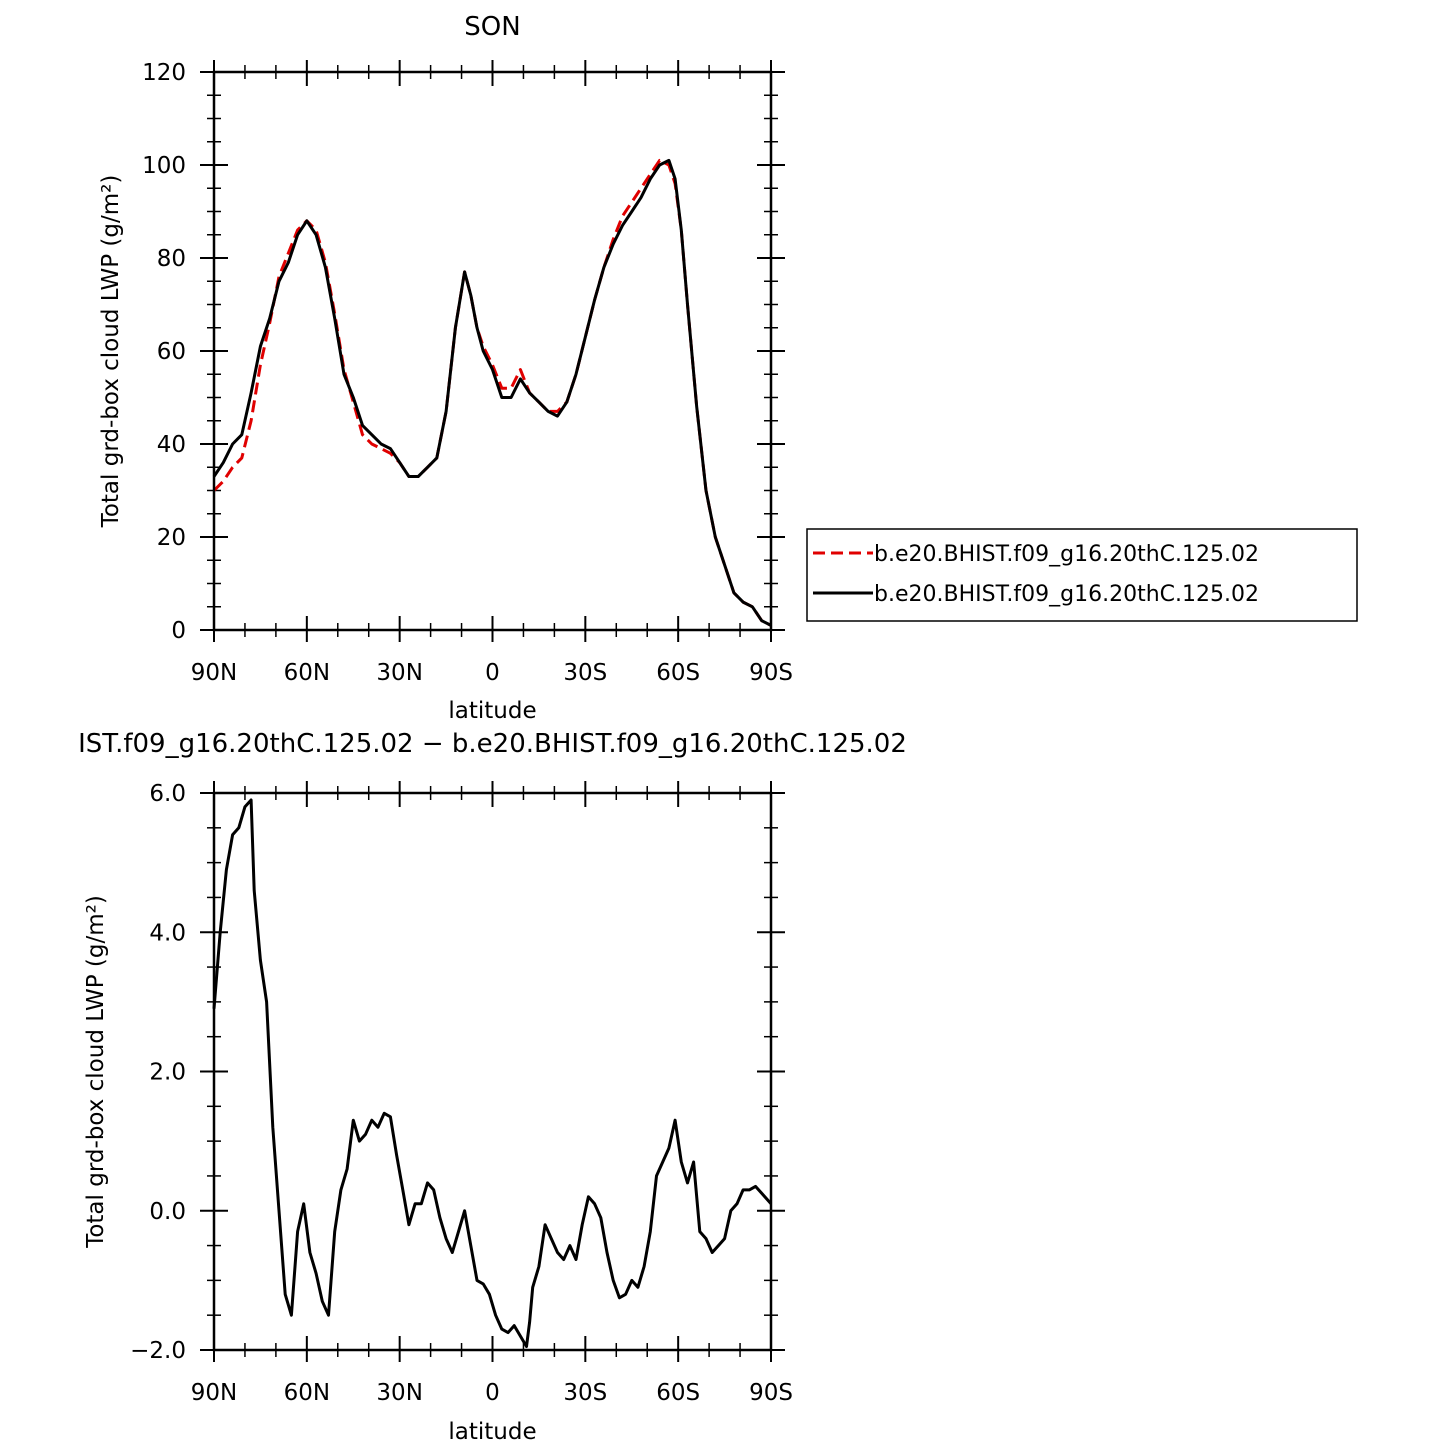 The image size is (1452, 1452). I want to click on y-tick-label: 2.0, so click(167, 1073).